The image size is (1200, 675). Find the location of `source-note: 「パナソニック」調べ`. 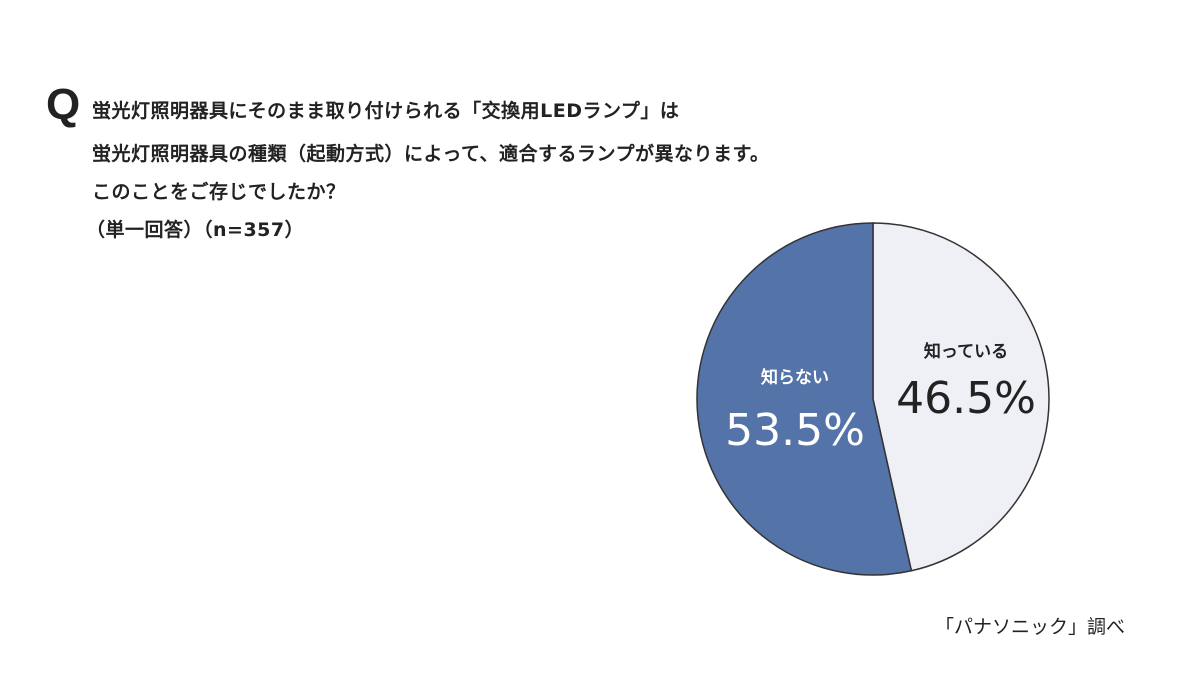

source-note: 「パナソニック」調べ is located at coordinates (1030, 627).